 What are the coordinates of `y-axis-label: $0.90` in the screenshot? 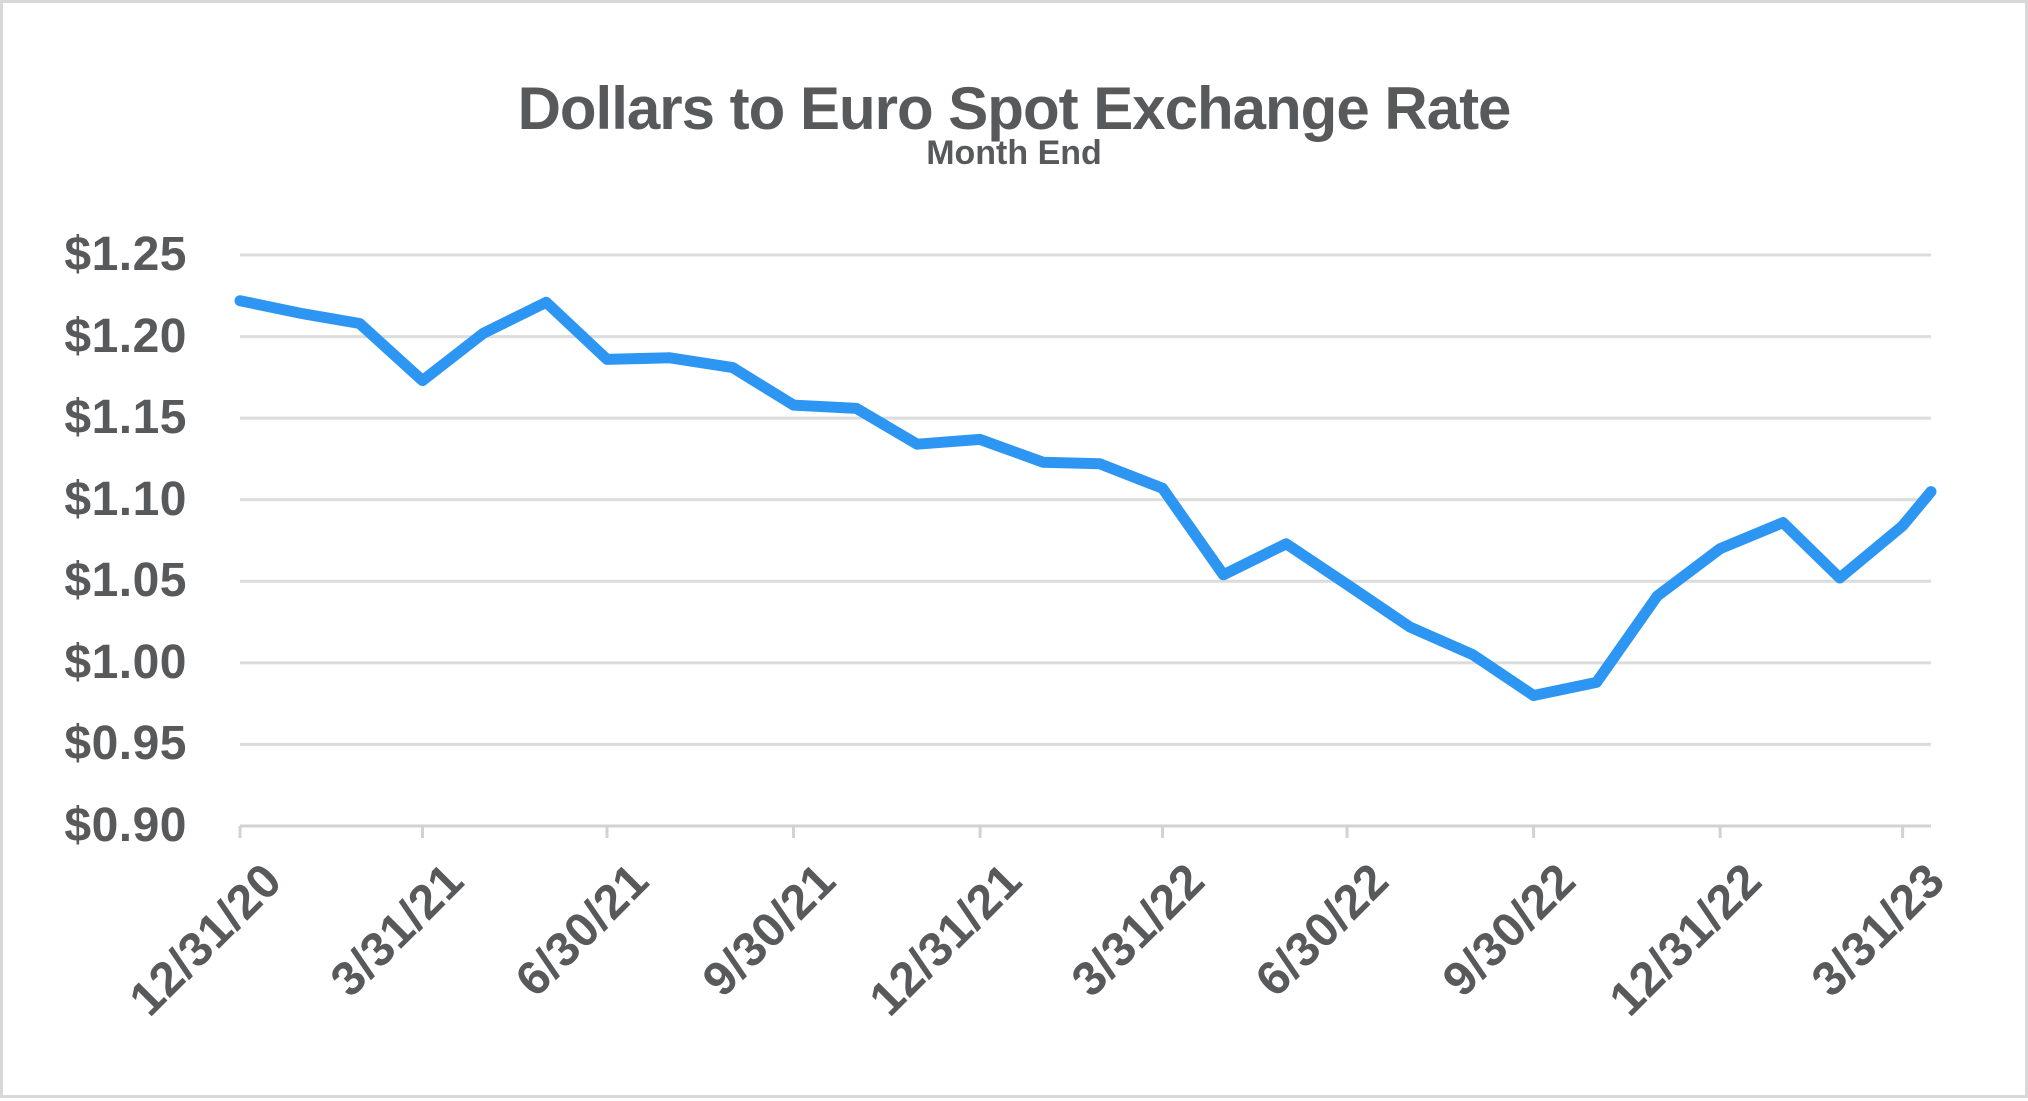 It's located at (125, 825).